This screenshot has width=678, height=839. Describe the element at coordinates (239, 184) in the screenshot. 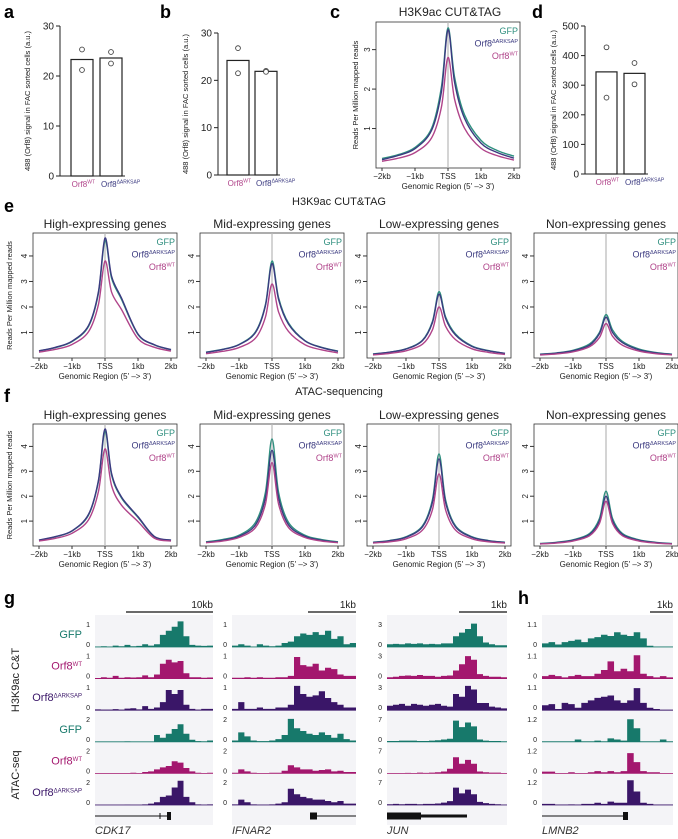

I see `category-label: Orf8WT` at that location.